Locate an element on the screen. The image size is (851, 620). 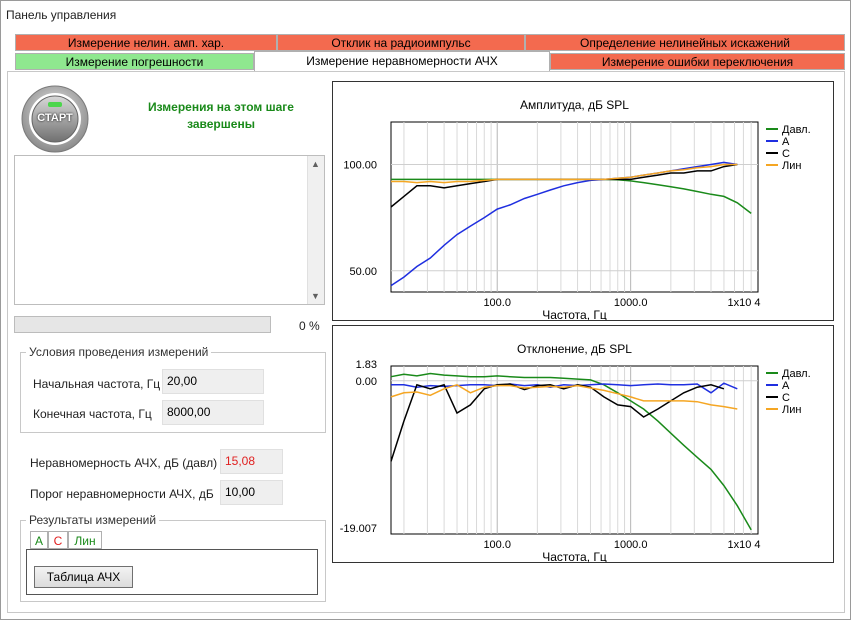
start-freq-field: 20,00 is located at coordinates (213, 381).